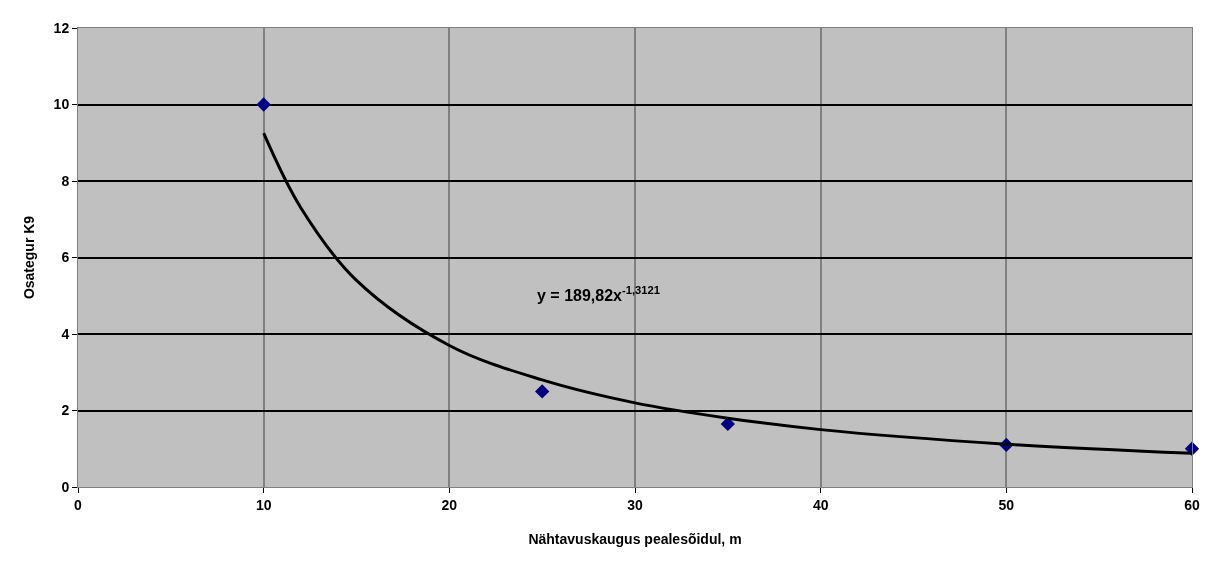 This screenshot has width=1217, height=579. I want to click on x-tick-label: 40, so click(820, 504).